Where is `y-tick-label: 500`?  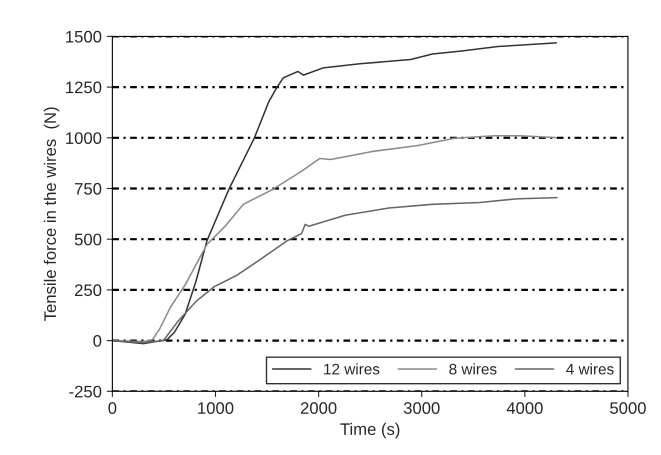
y-tick-label: 500 is located at coordinates (88, 240).